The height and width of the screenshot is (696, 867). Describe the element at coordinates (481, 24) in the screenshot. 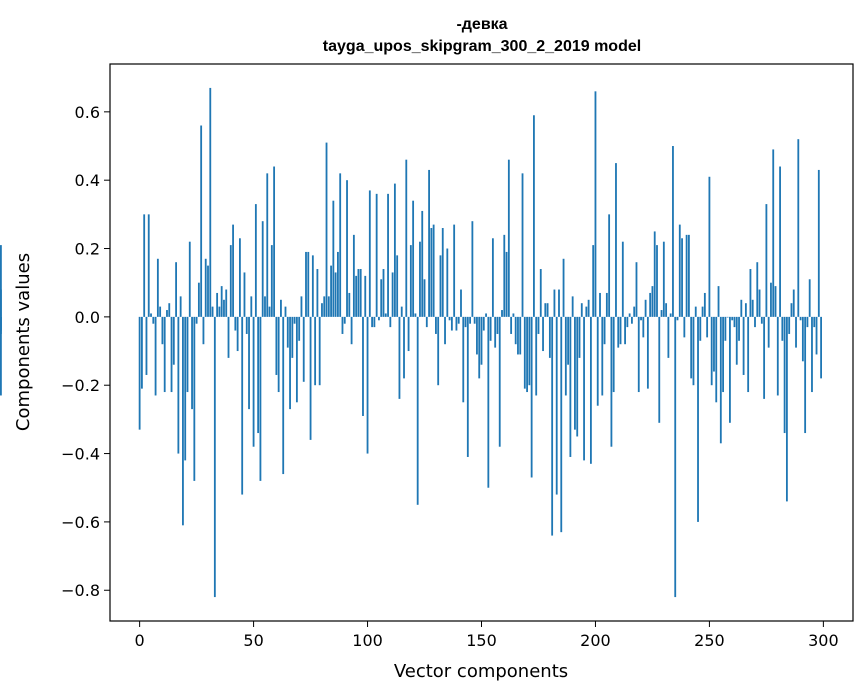

I see `chart-title: -девка` at that location.